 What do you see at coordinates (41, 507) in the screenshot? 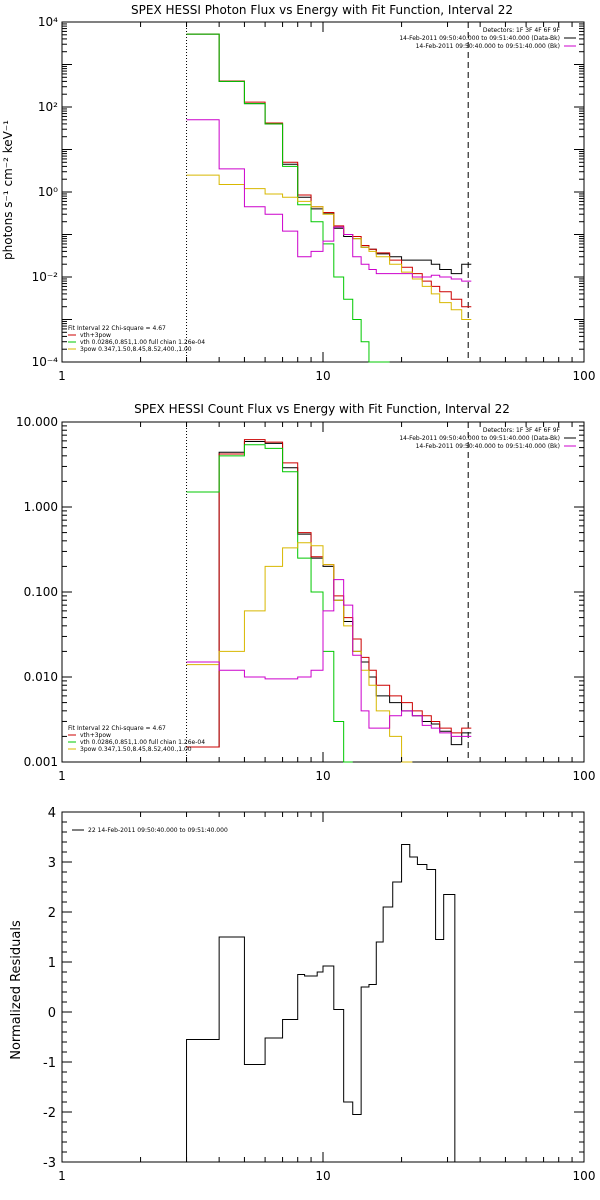
I see `y-tick-label: 1.000` at bounding box center [41, 507].